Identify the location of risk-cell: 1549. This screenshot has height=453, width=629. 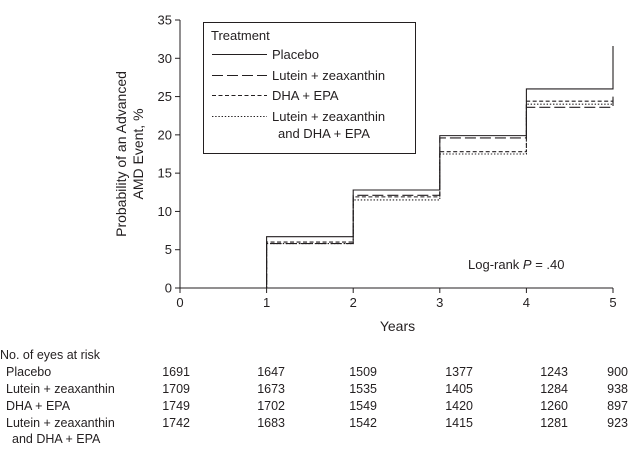
(363, 406).